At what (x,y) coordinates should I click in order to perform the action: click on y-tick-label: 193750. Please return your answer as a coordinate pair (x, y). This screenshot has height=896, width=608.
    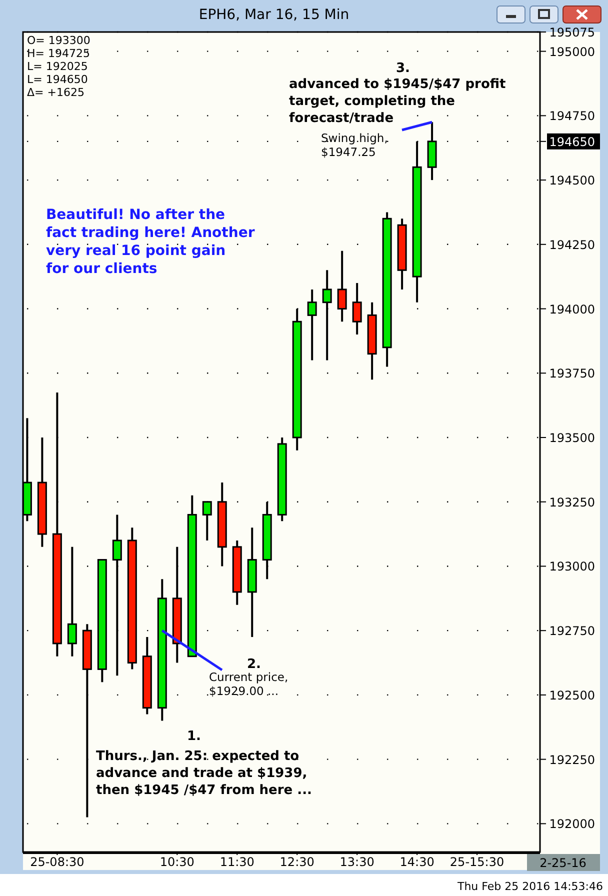
    Looking at the image, I should click on (572, 373).